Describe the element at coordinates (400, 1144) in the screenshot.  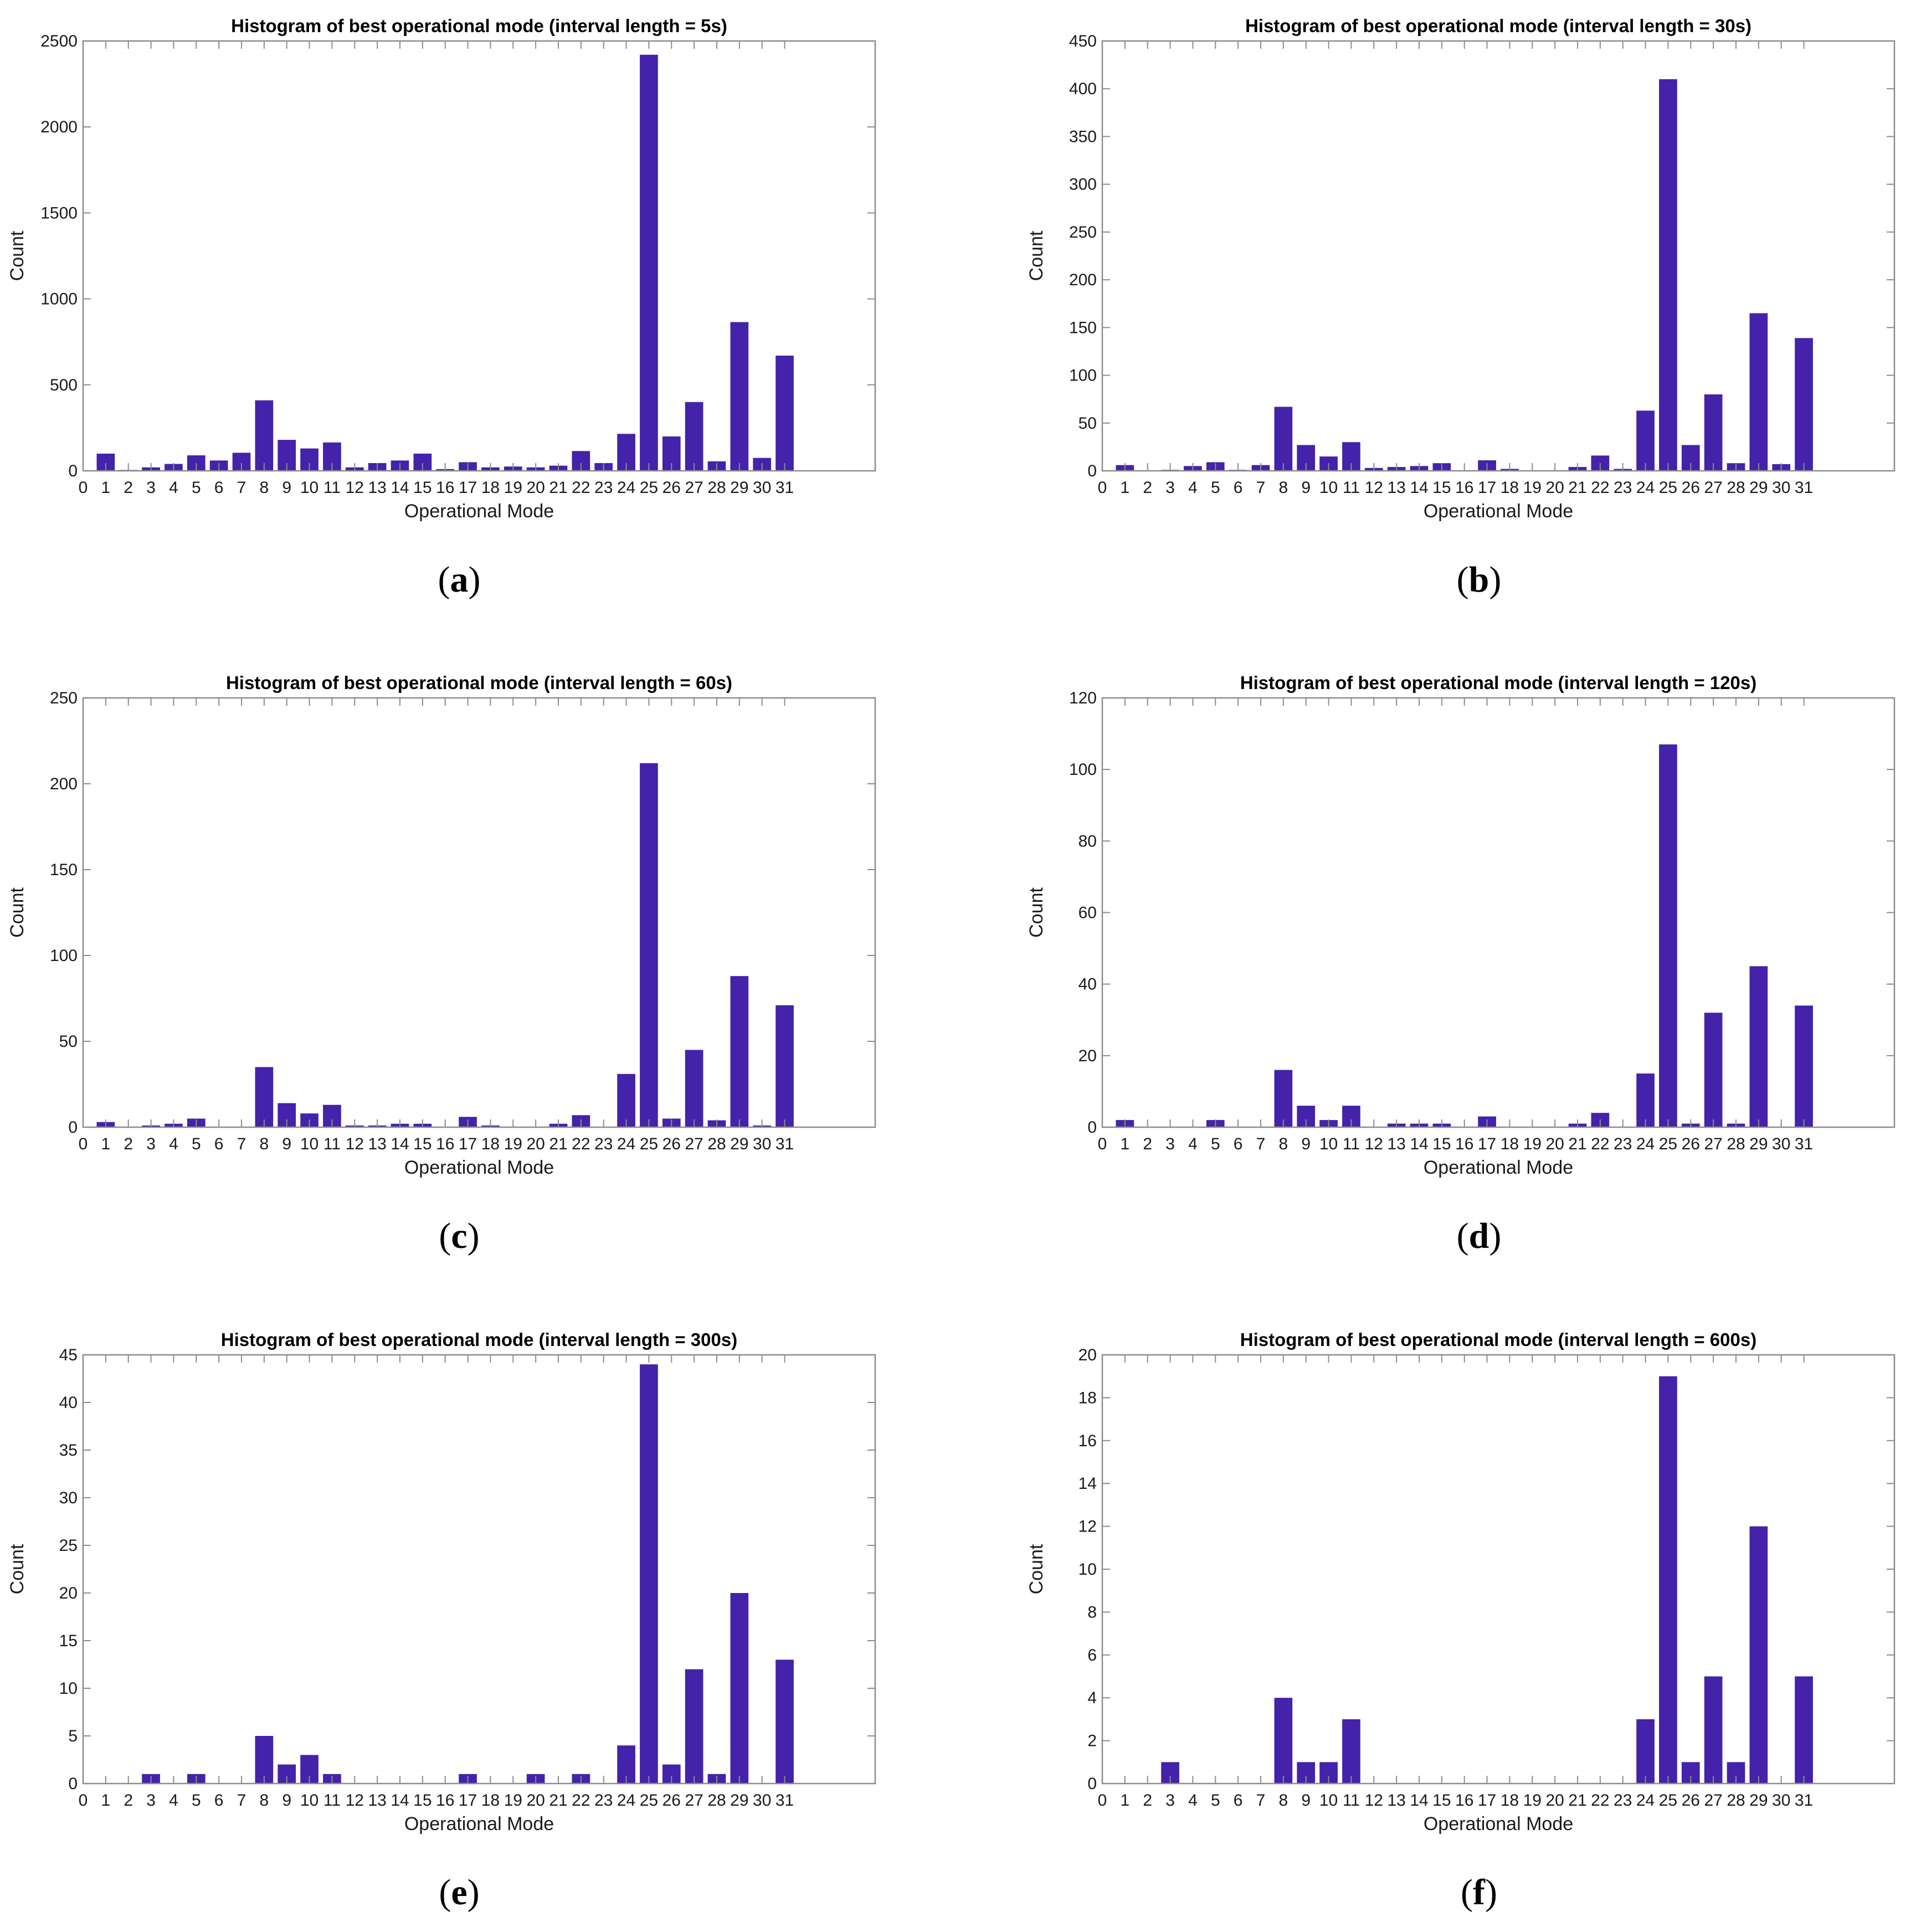
I see `chart-c-xtick-label: 14` at that location.